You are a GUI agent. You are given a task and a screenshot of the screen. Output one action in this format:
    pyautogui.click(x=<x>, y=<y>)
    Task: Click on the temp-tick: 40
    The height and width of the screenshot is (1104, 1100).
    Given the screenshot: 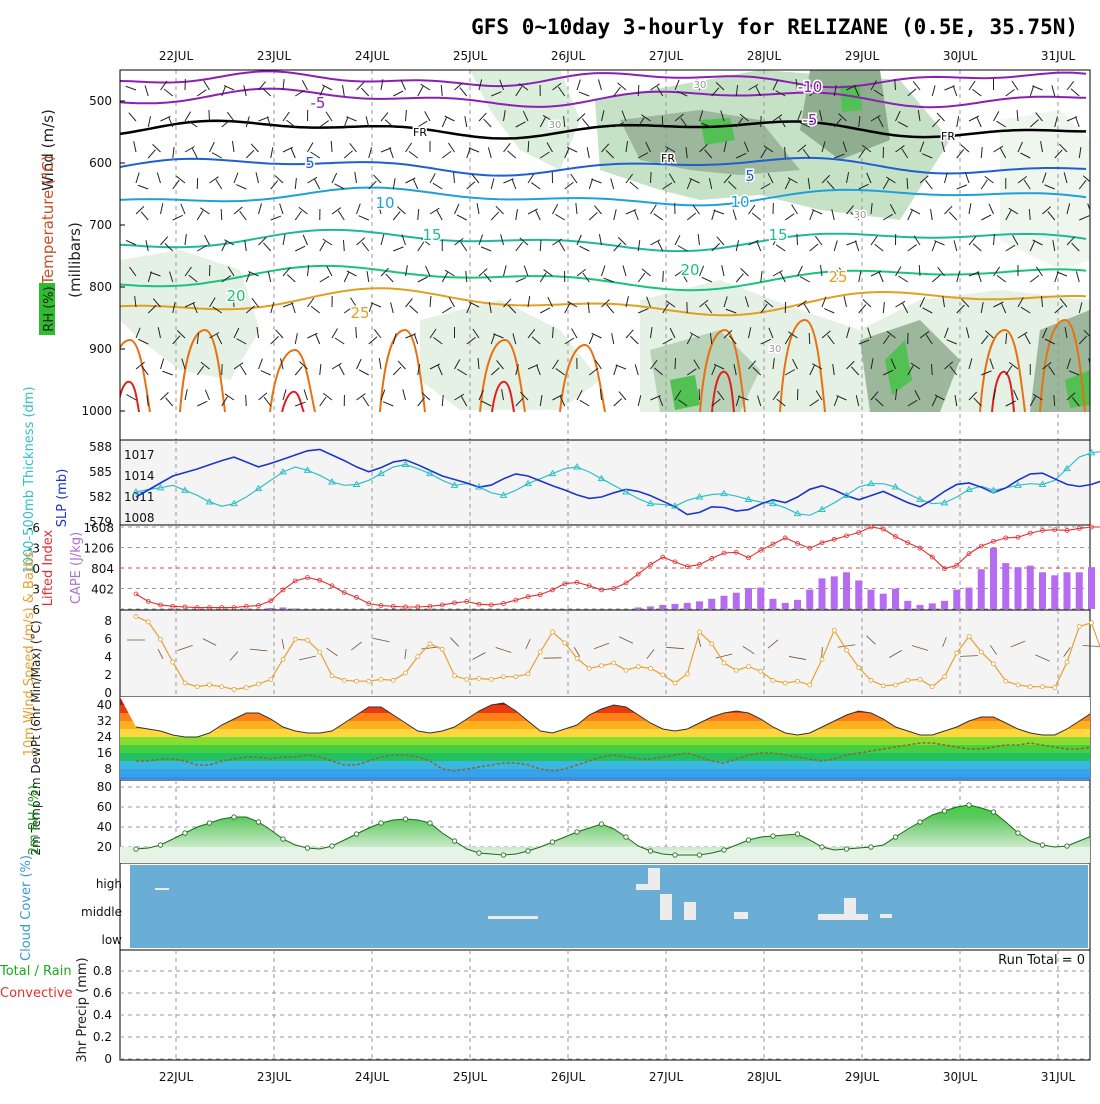 What is the action you would take?
    pyautogui.click(x=104, y=705)
    